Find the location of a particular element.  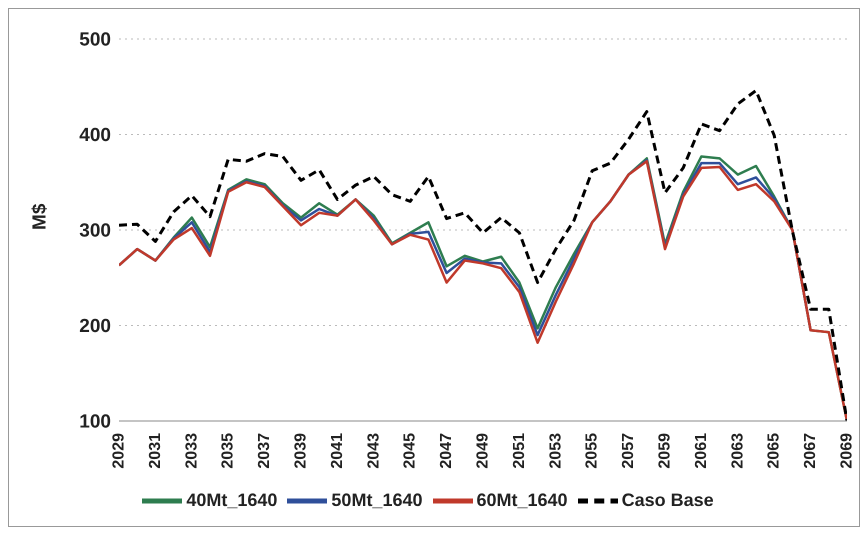

x-tick-label: 2053 is located at coordinates (555, 450).